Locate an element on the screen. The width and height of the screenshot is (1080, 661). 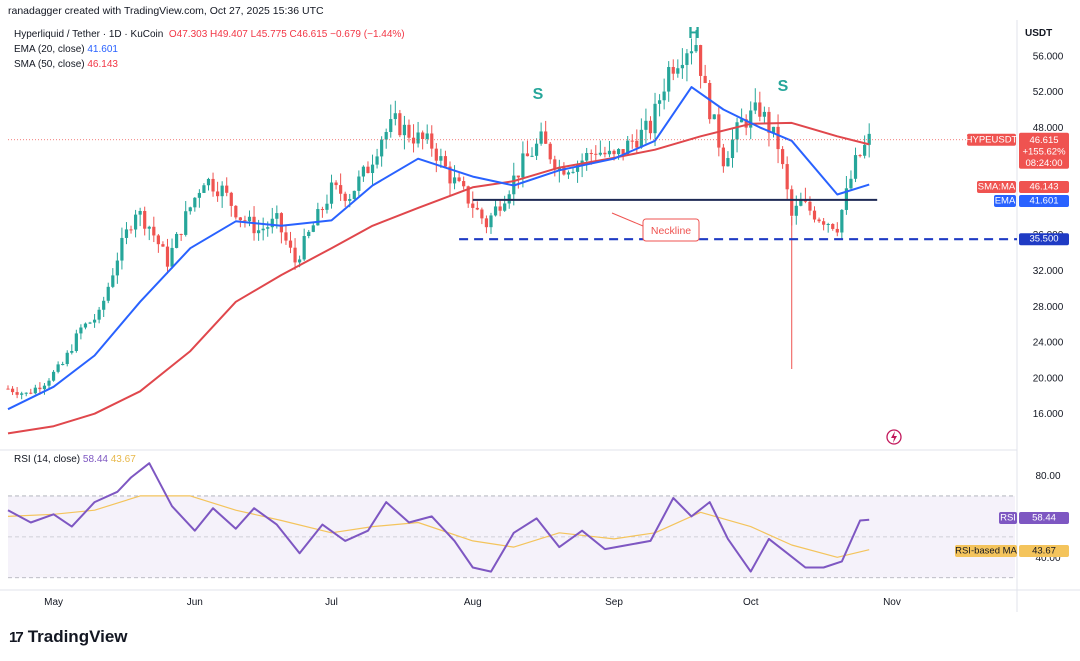
ema-value-tag-bg is located at coordinates (1044, 201).